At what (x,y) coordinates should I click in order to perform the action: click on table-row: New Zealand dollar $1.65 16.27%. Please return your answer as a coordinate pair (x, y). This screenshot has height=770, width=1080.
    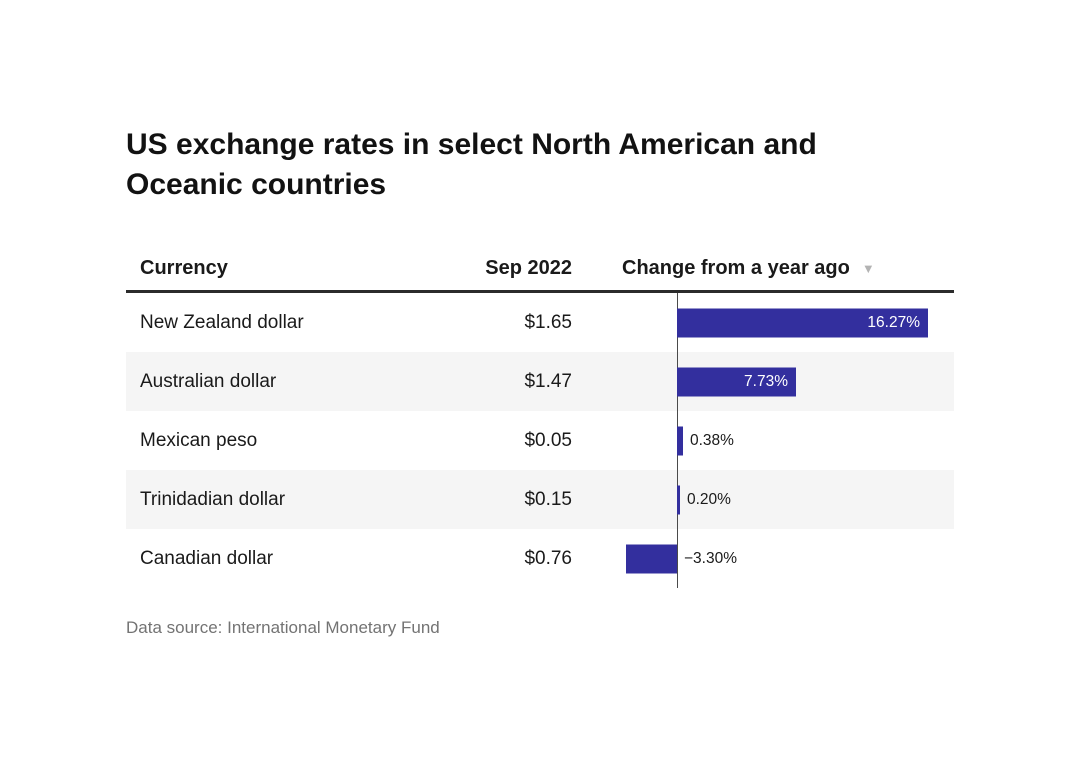
    Looking at the image, I should click on (540, 322).